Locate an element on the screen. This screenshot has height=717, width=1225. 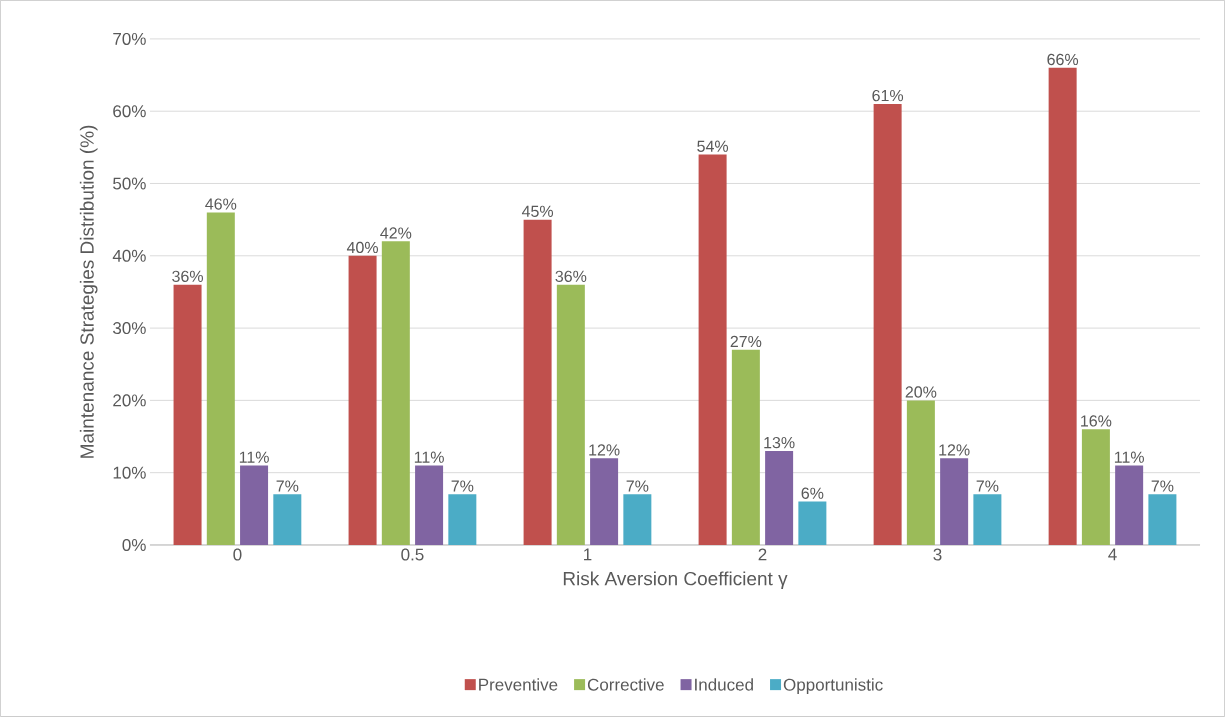
y-tick-label: 70% is located at coordinates (129, 38).